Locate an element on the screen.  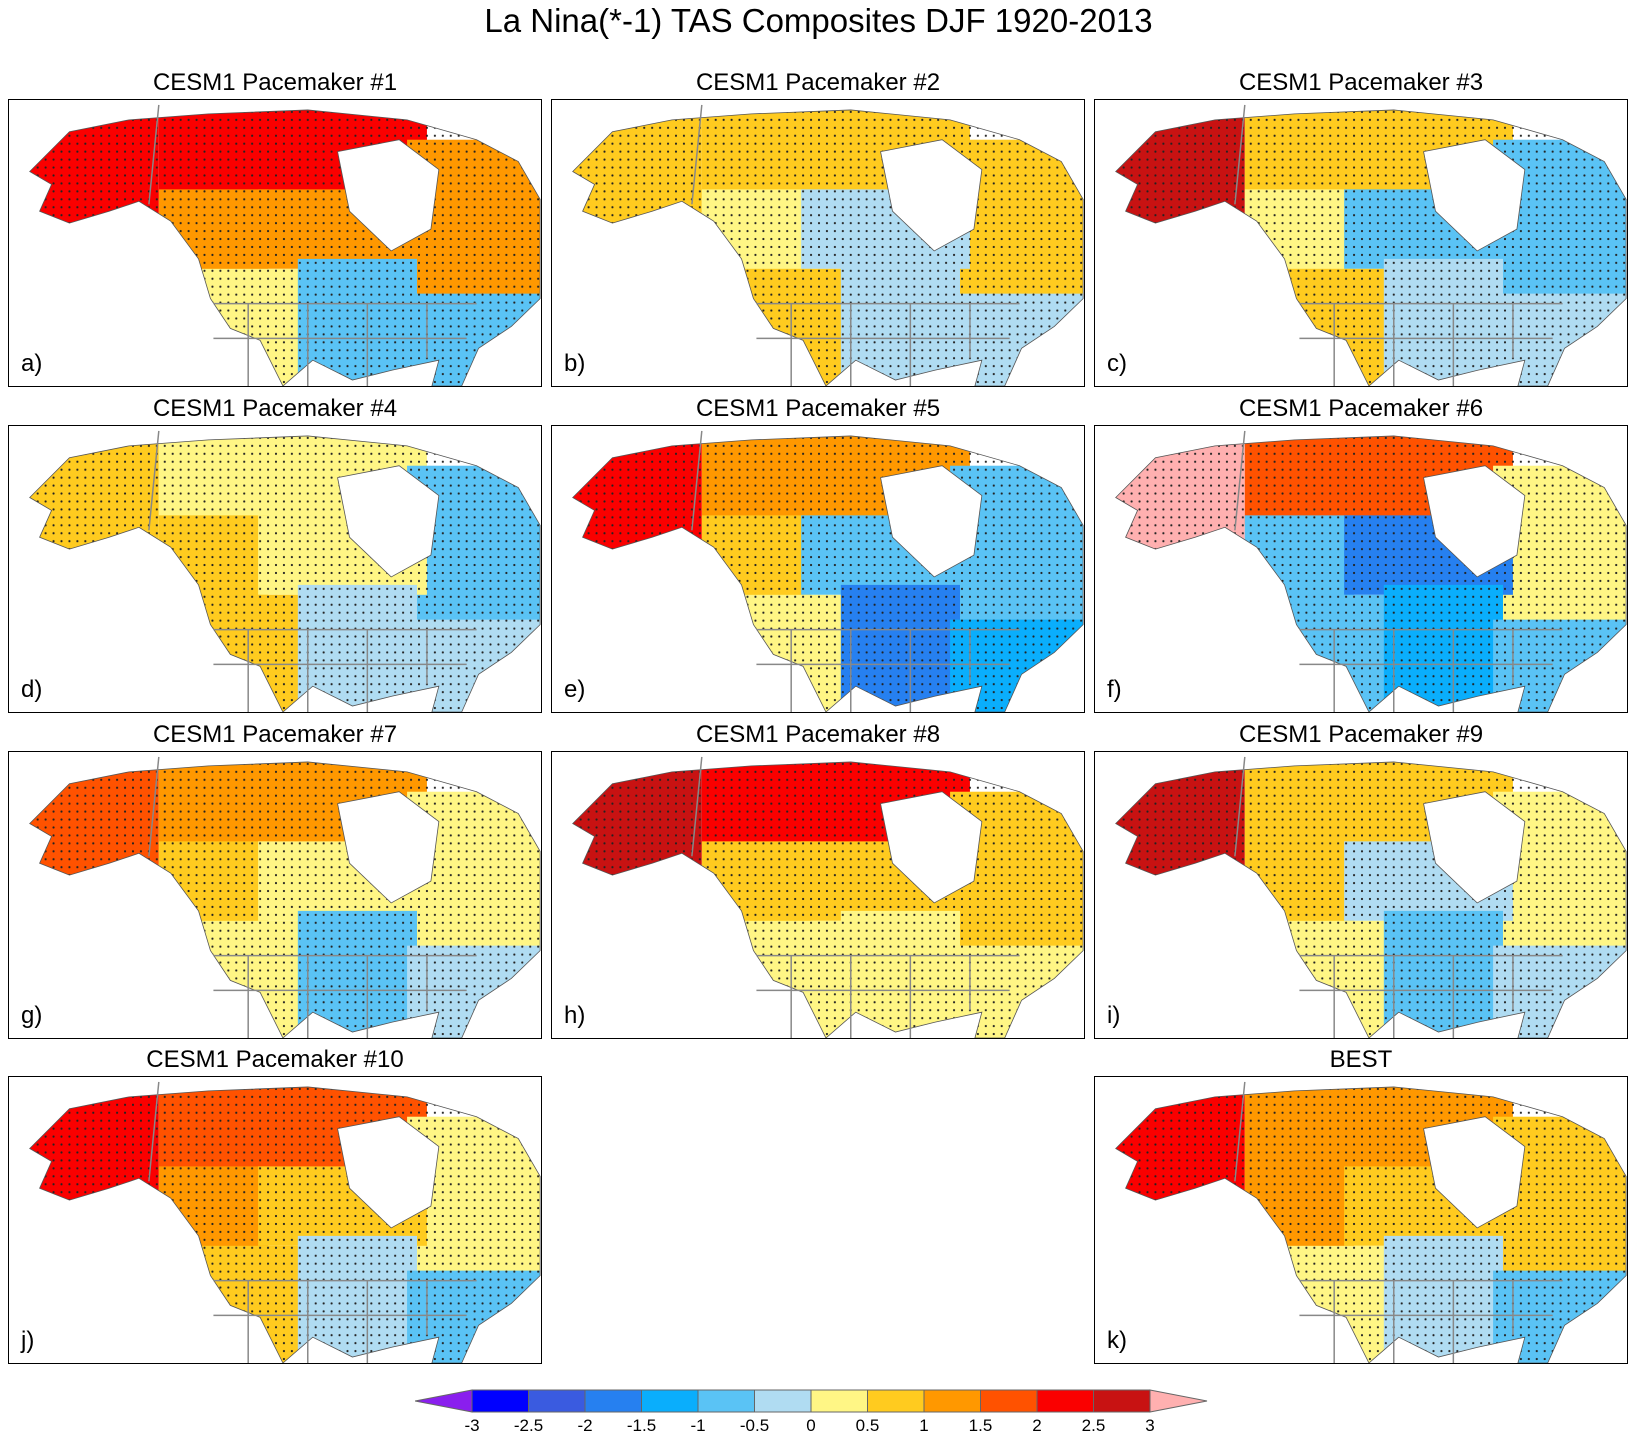
colorbar-low-arrow is located at coordinates (444, 1401).